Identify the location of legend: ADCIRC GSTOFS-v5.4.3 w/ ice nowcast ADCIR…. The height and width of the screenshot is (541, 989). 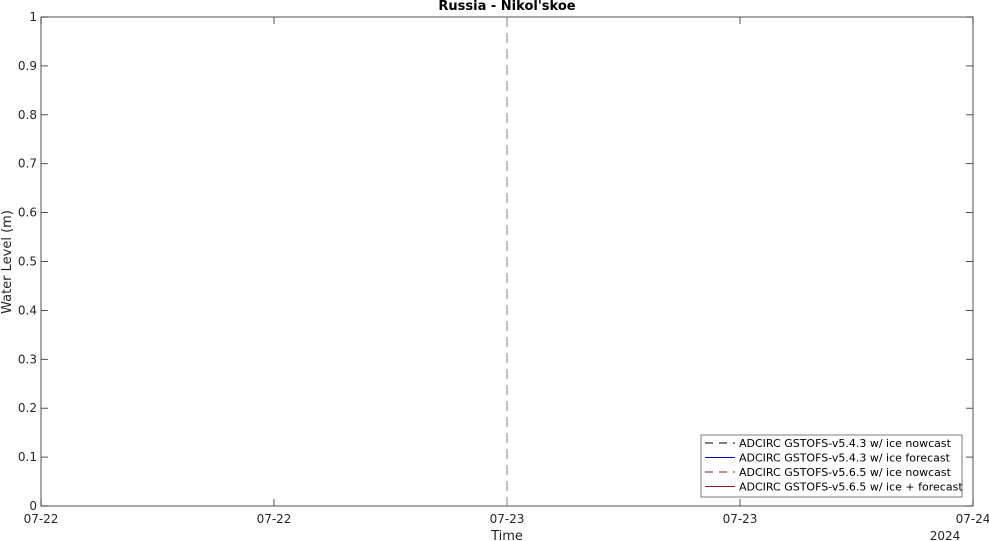
(831, 466).